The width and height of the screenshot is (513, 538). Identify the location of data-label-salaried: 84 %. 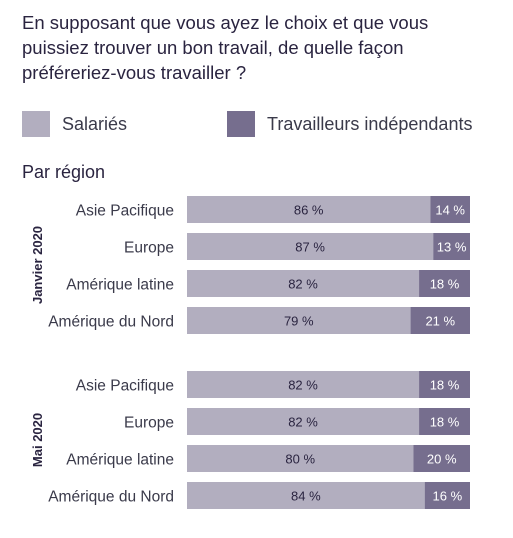
(306, 496).